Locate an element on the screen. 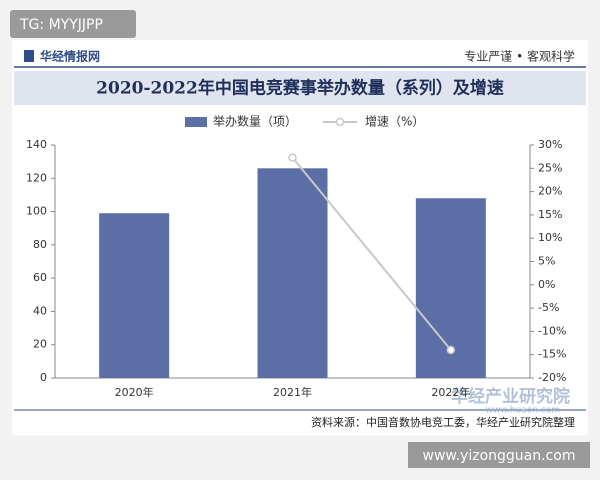 The height and width of the screenshot is (484, 600). y2-tick-label: 15% is located at coordinates (550, 214).